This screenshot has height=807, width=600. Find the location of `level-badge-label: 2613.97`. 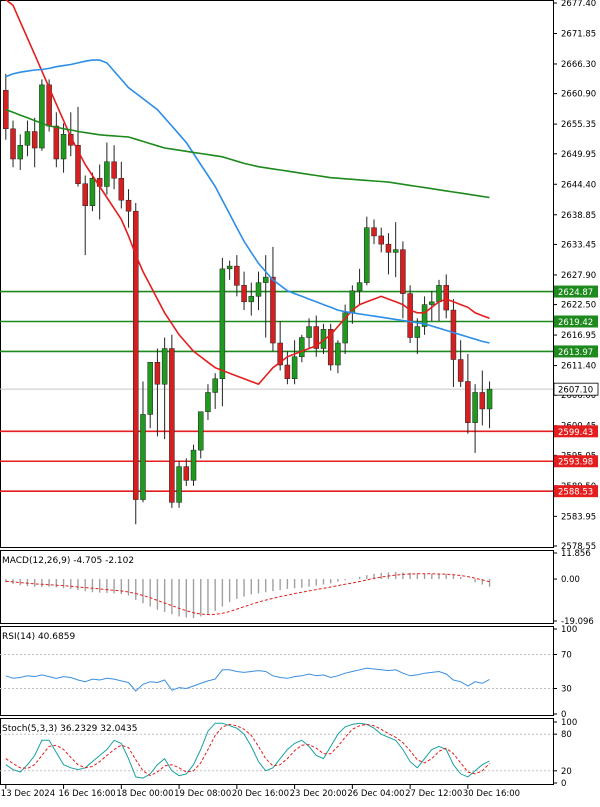

level-badge-label: 2613.97 is located at coordinates (575, 353).